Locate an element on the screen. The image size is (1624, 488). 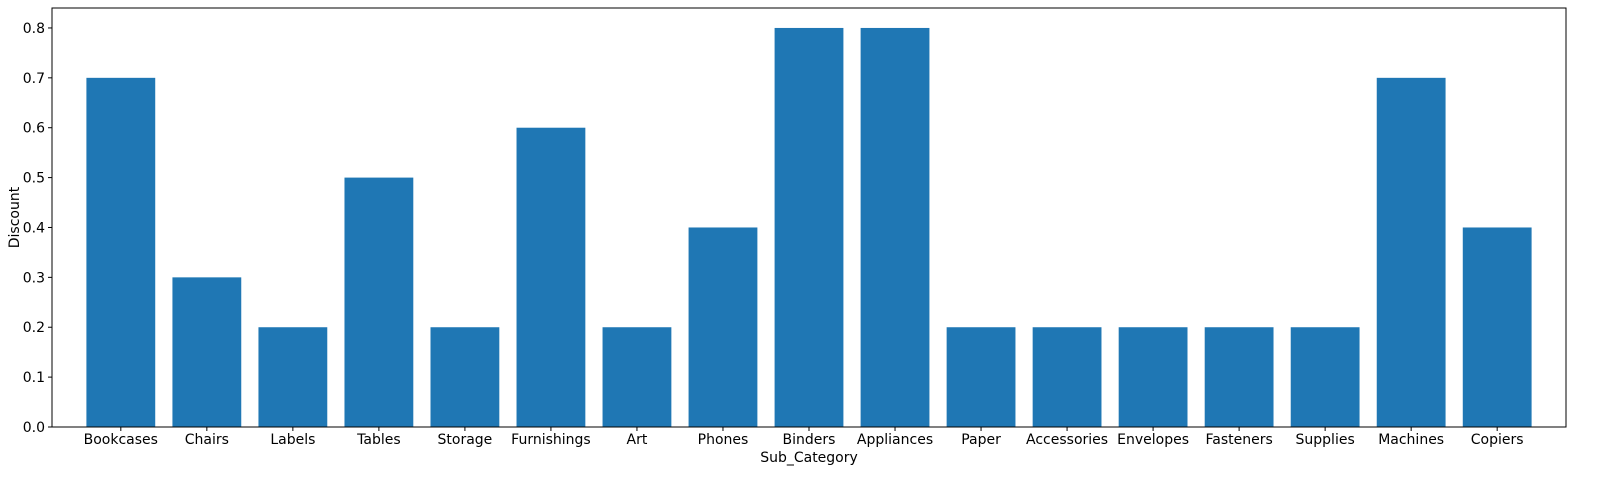
y-tick-label: 0.3 is located at coordinates (34, 278).